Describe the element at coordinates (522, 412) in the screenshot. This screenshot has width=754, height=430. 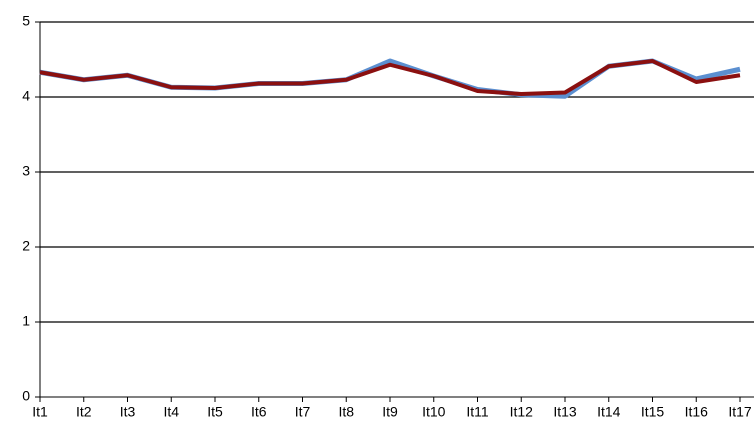
I see `x-tick-label: It12` at that location.